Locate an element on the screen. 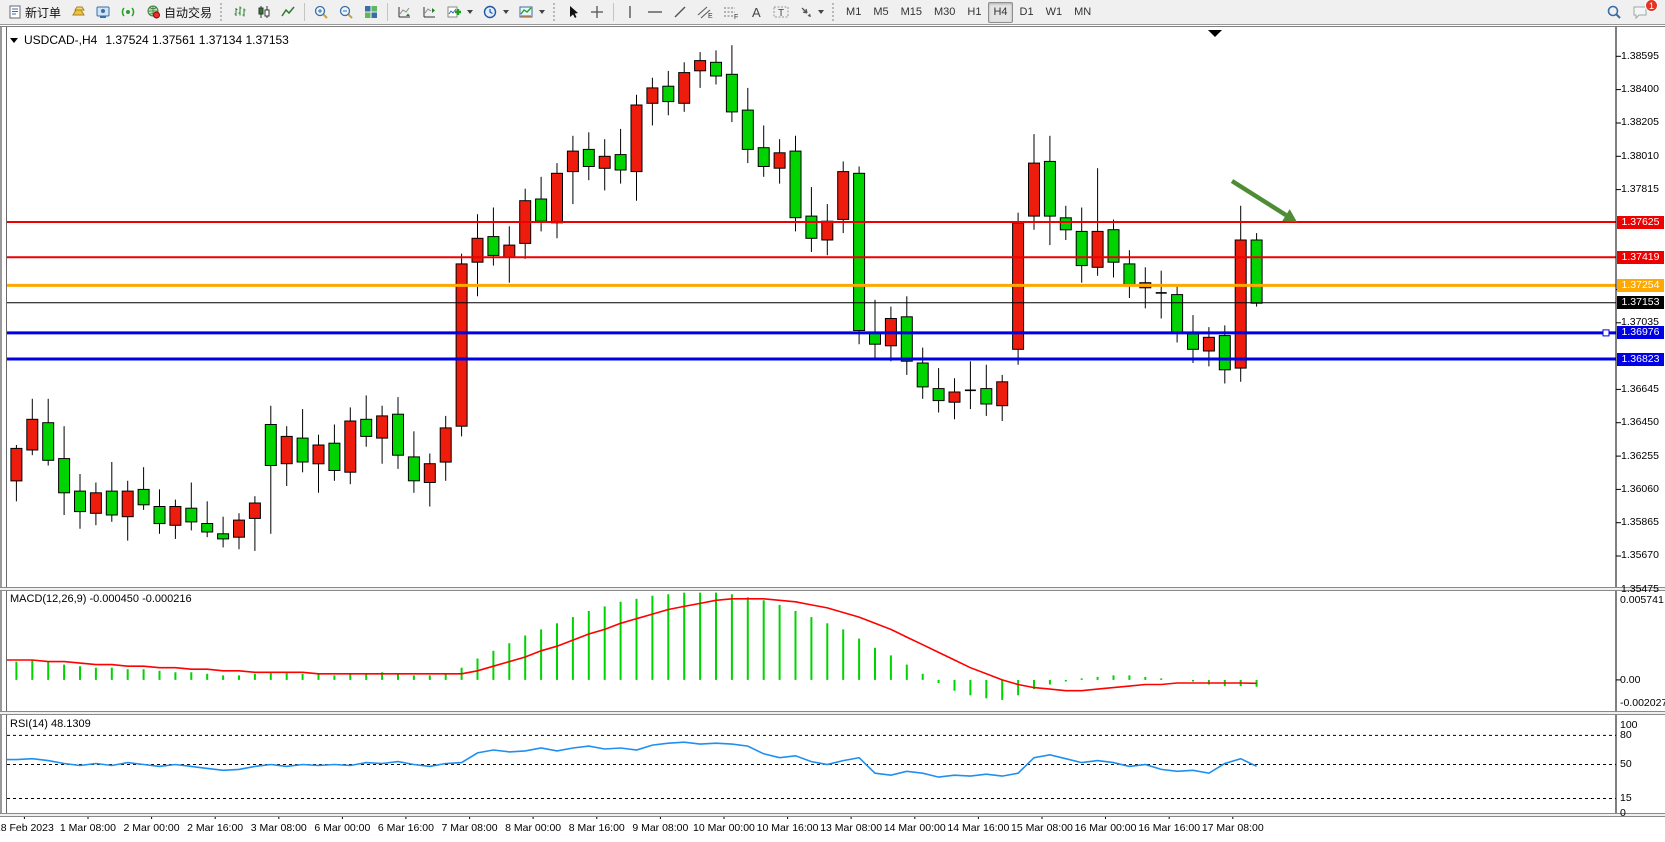 This screenshot has width=1665, height=842. svg-text: T is located at coordinates (781, 13).